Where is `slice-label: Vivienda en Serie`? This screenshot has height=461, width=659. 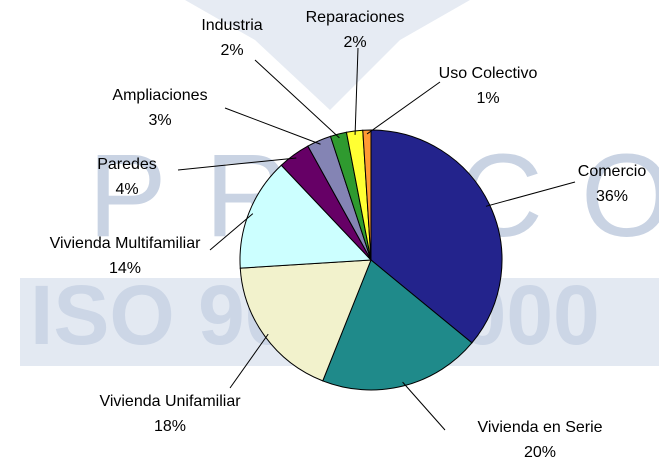
slice-label: Vivienda en Serie is located at coordinates (539, 427).